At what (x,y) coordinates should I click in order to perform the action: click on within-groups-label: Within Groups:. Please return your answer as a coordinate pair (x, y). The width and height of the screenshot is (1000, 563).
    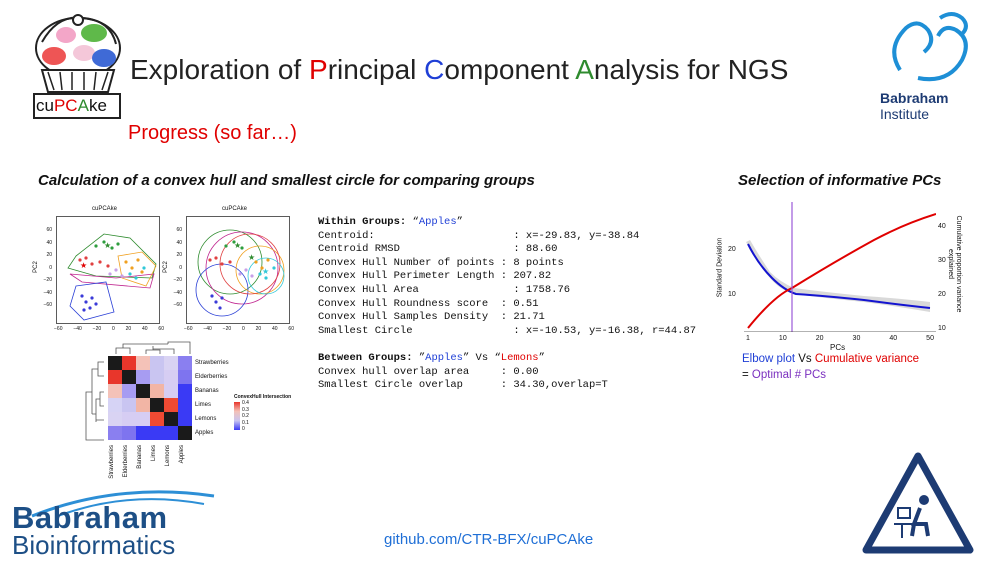
    Looking at the image, I should click on (365, 222).